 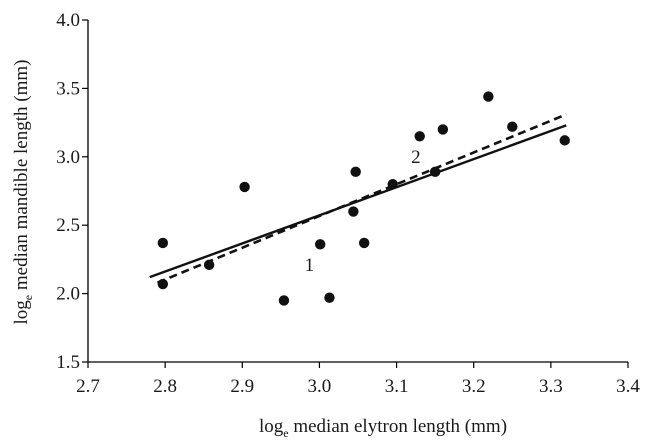 What do you see at coordinates (68, 20) in the screenshot?
I see `y-tick-label: 4.0` at bounding box center [68, 20].